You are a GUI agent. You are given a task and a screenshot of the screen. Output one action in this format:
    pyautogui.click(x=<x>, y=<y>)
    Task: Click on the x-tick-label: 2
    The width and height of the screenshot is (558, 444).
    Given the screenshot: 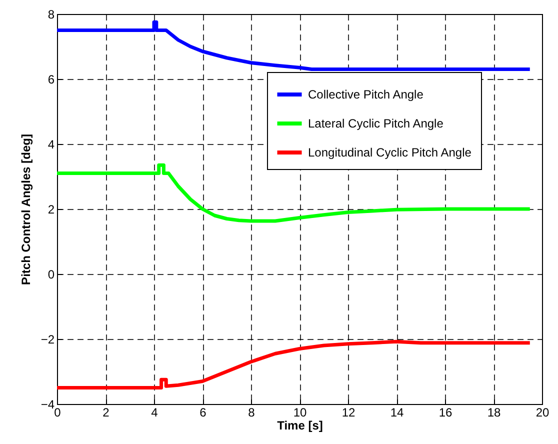 What is the action you would take?
    pyautogui.click(x=106, y=413)
    